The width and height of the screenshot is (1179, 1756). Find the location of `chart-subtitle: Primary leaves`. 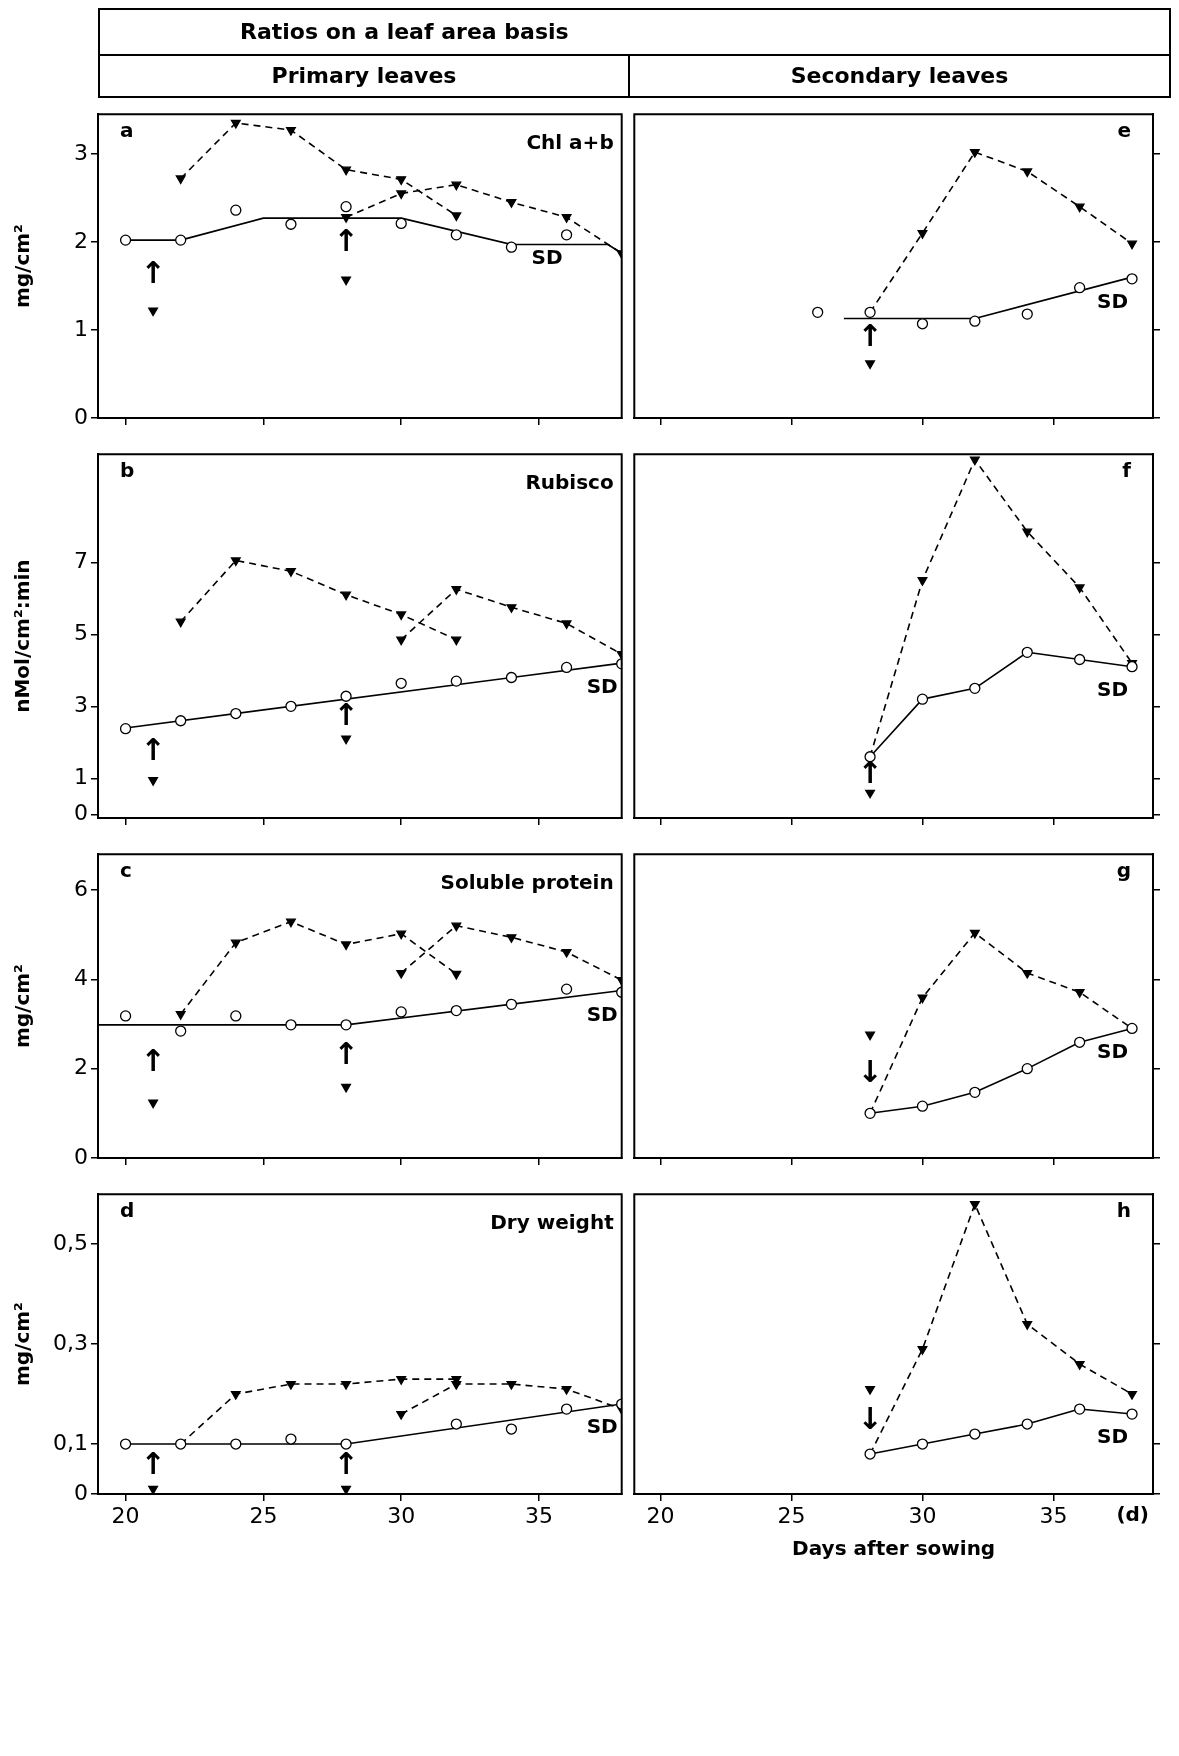

chart-subtitle: Primary leaves is located at coordinates (365, 76).